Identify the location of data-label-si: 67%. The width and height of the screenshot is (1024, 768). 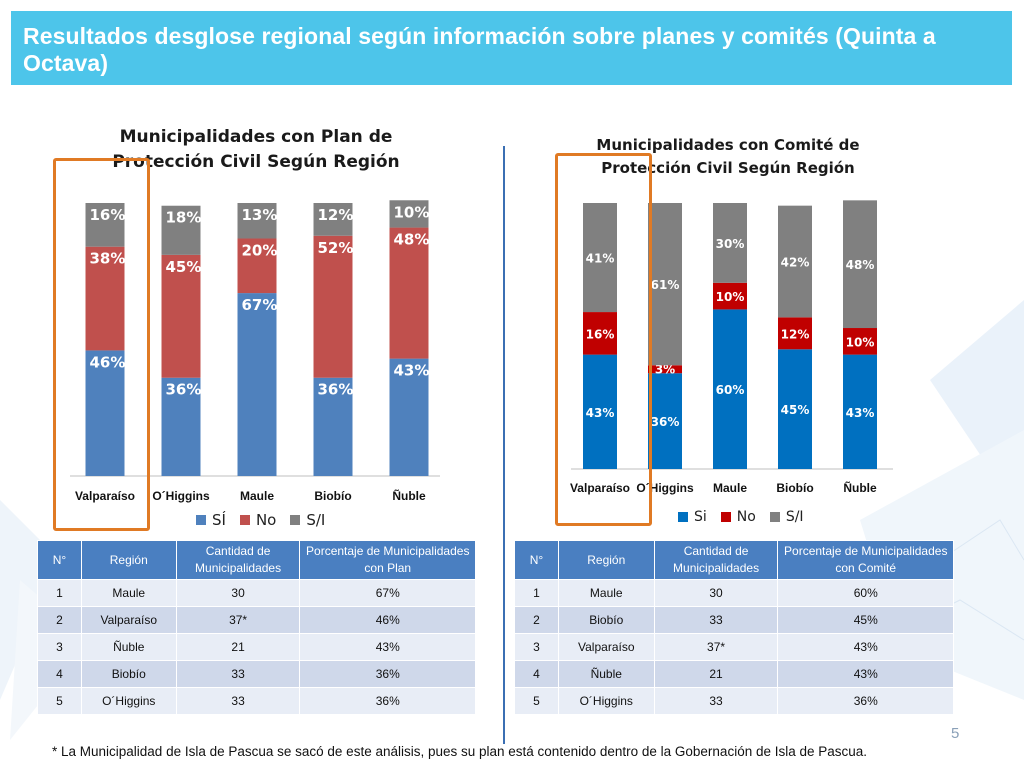
(260, 305).